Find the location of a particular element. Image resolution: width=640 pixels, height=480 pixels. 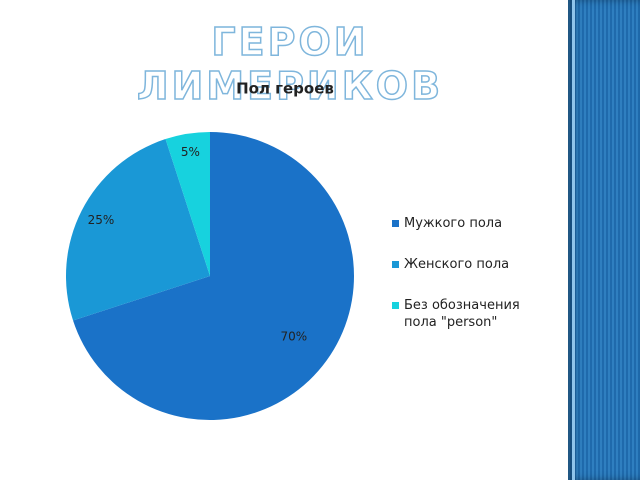

legend-label: Женского пола is located at coordinates (457, 264).